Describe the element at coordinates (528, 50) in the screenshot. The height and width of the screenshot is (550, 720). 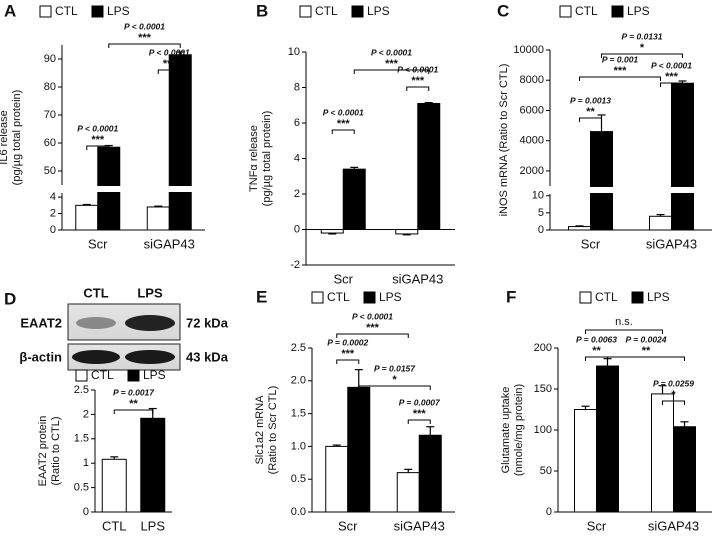
I see `y-tick-label: 10000` at that location.